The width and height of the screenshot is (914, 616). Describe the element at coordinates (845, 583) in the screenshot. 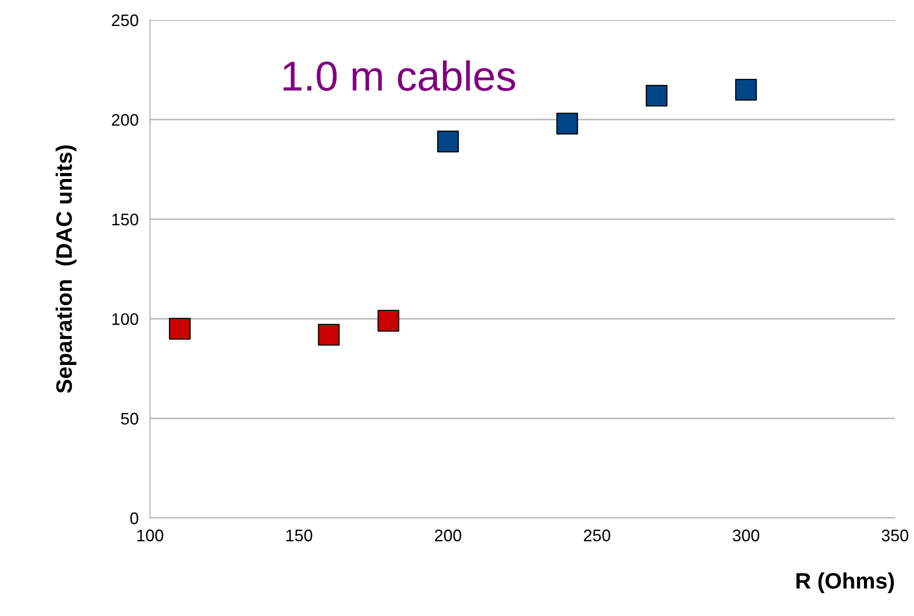

I see `x-axis-title: R (Ohms)` at that location.